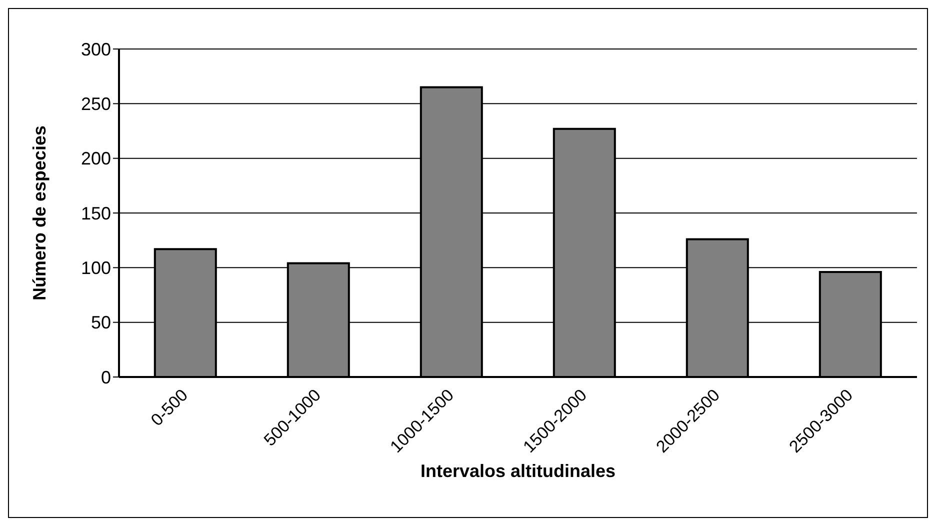 The height and width of the screenshot is (526, 936). What do you see at coordinates (95, 213) in the screenshot?
I see `y-tick-label: 150` at bounding box center [95, 213].